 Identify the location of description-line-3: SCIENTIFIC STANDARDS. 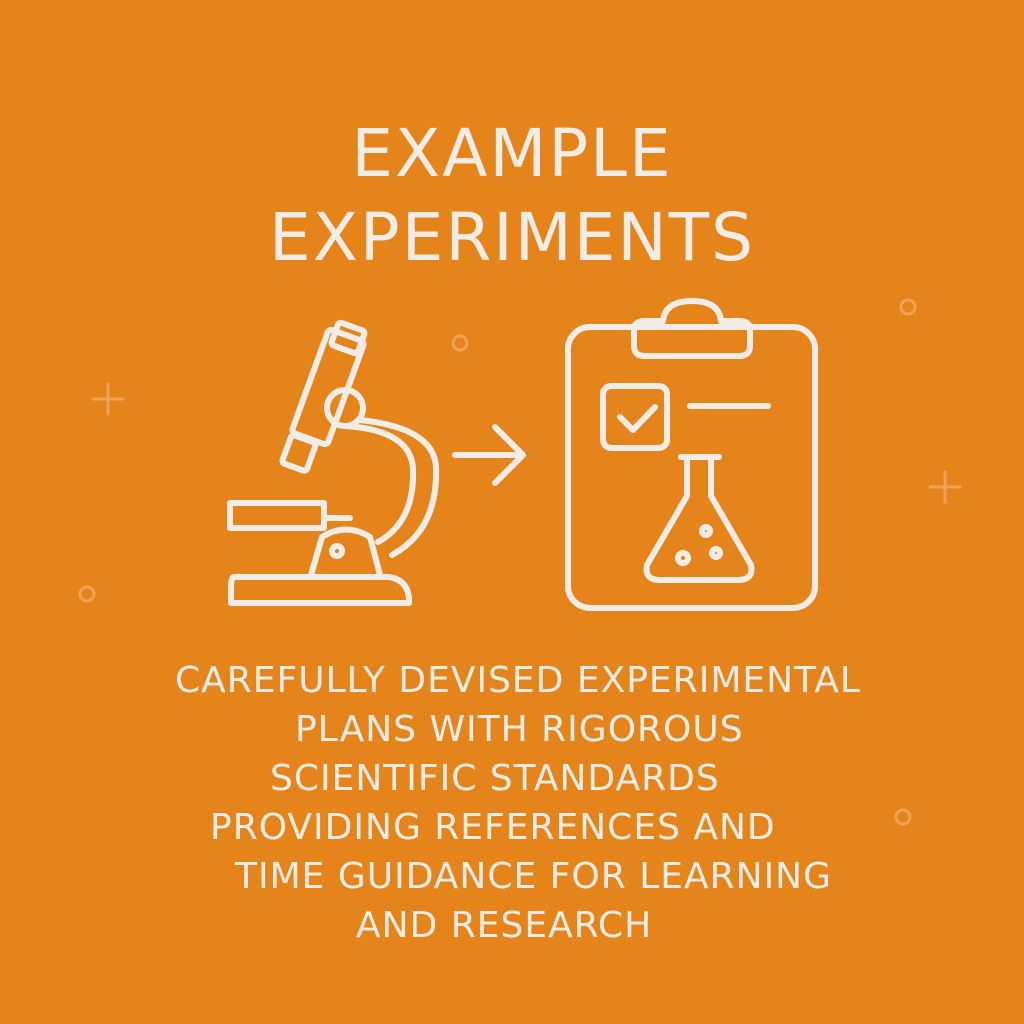
(495, 778).